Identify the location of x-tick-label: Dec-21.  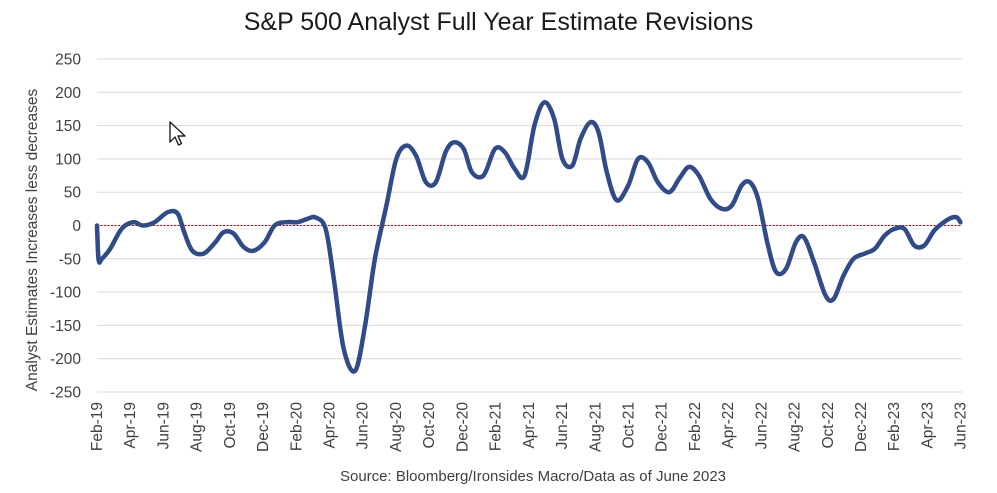
(662, 427).